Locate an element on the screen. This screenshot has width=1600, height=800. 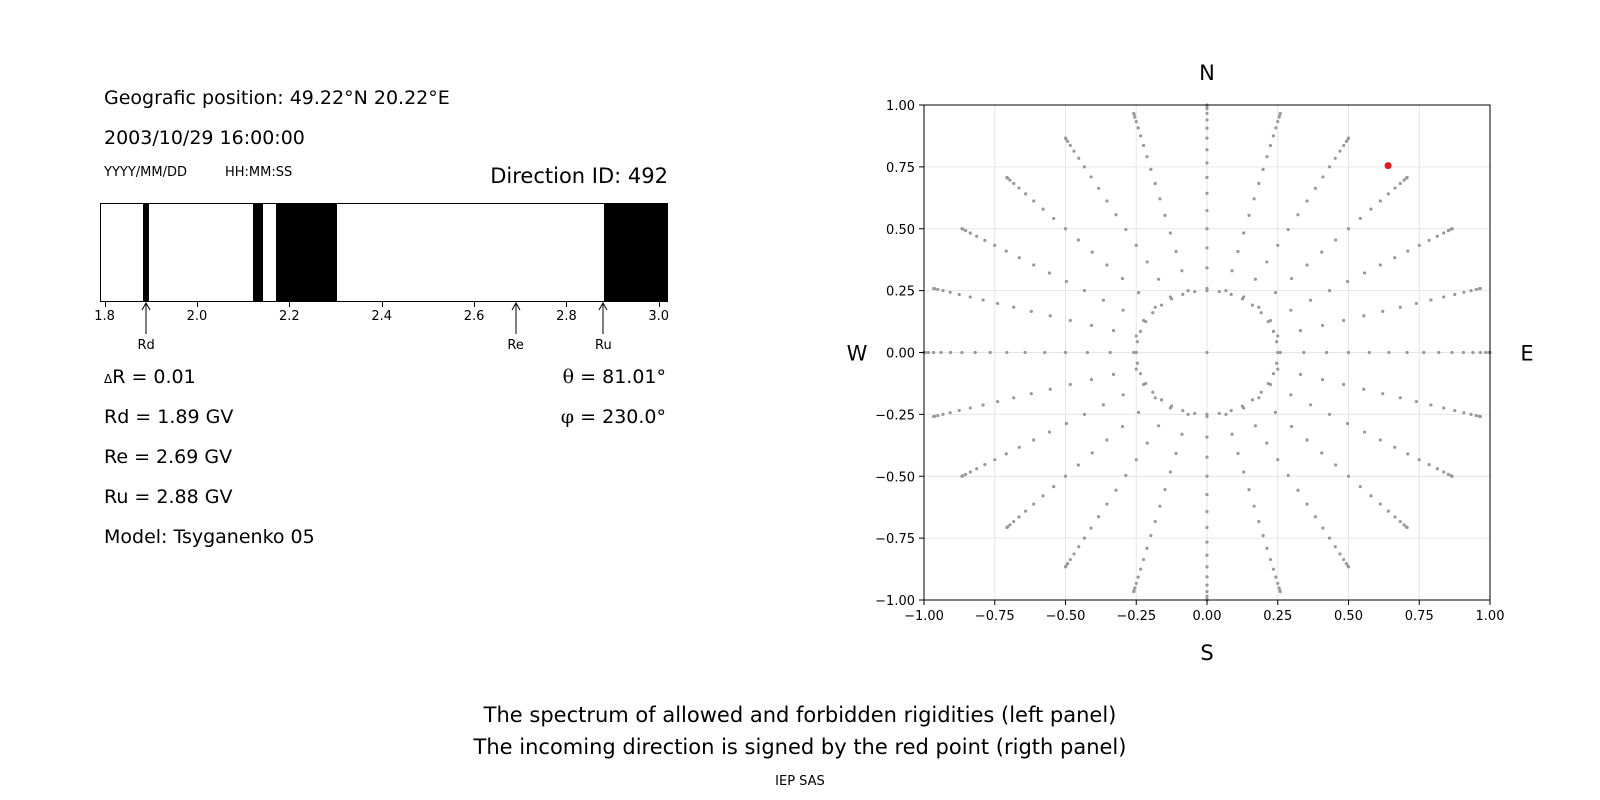
marker-arrow is located at coordinates (603, 317).